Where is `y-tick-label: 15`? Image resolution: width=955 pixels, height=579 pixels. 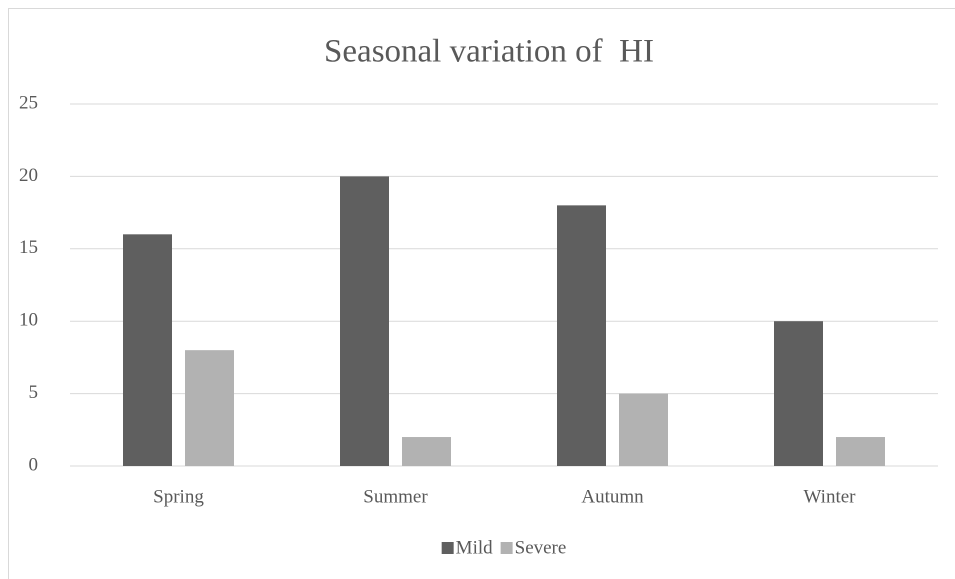 y-tick-label: 15 is located at coordinates (28, 247).